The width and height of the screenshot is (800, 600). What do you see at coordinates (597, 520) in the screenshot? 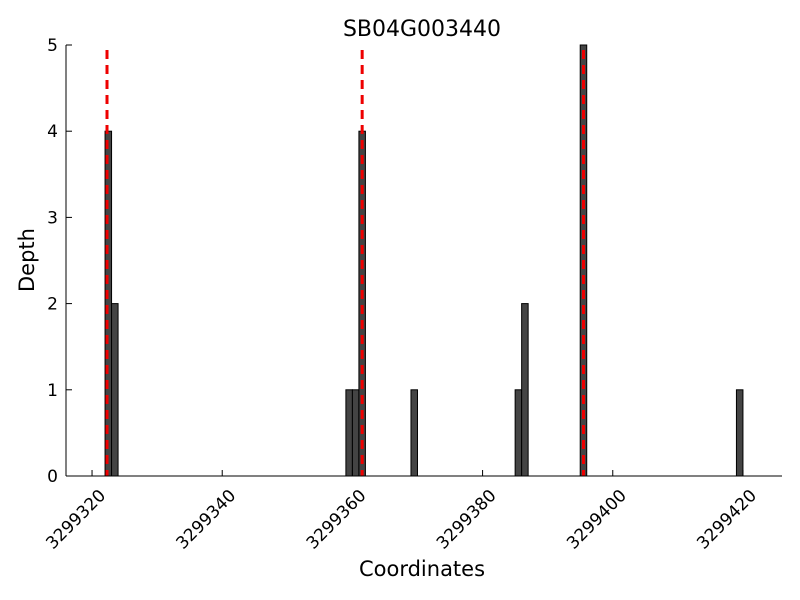
I see `x-tick-label-4: 3299400` at bounding box center [597, 520].